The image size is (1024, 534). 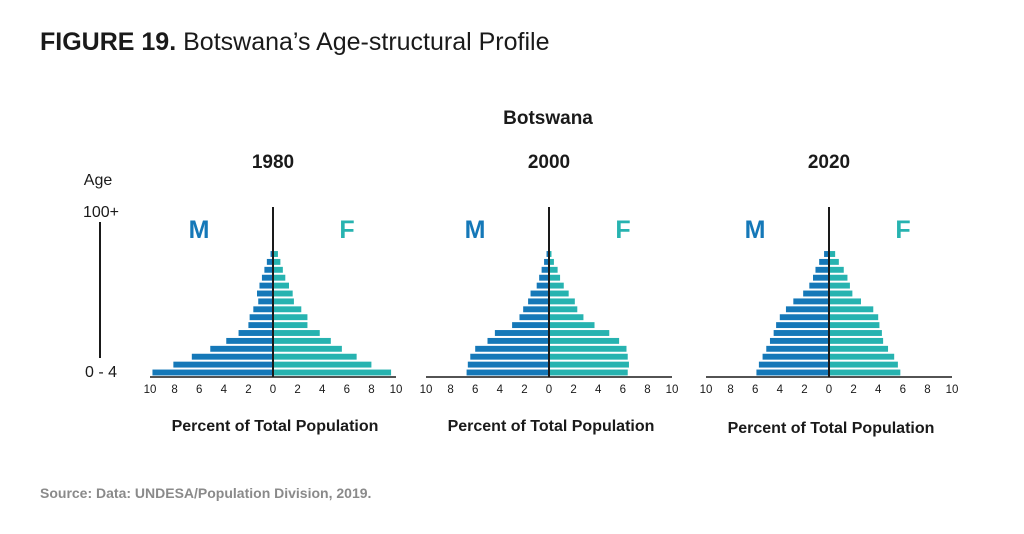 What do you see at coordinates (273, 162) in the screenshot?
I see `chart-title-1980: 1980` at bounding box center [273, 162].